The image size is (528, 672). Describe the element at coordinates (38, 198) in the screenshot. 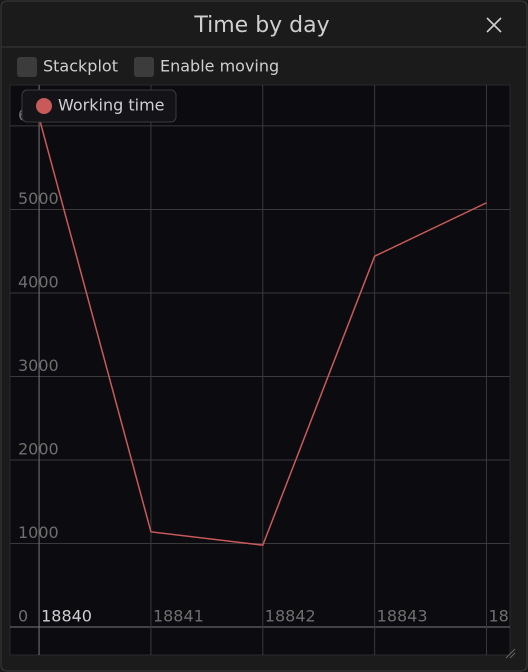

I see `y-tick-label: 5000` at that location.